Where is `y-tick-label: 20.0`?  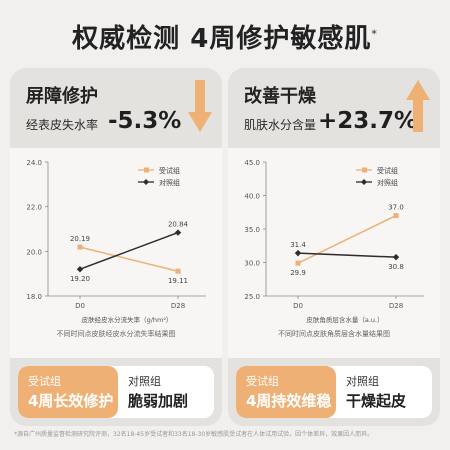 y-tick-label: 20.0 is located at coordinates (34, 252).